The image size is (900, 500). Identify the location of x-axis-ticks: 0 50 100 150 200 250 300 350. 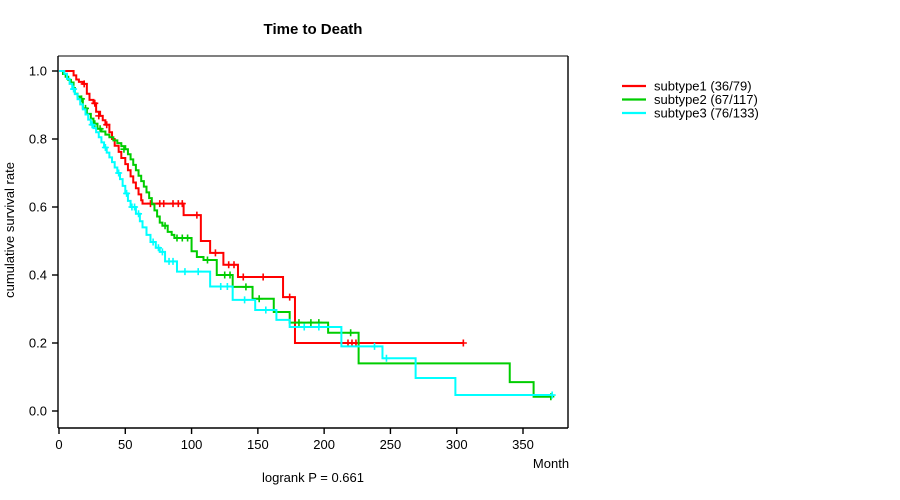
(294, 440).